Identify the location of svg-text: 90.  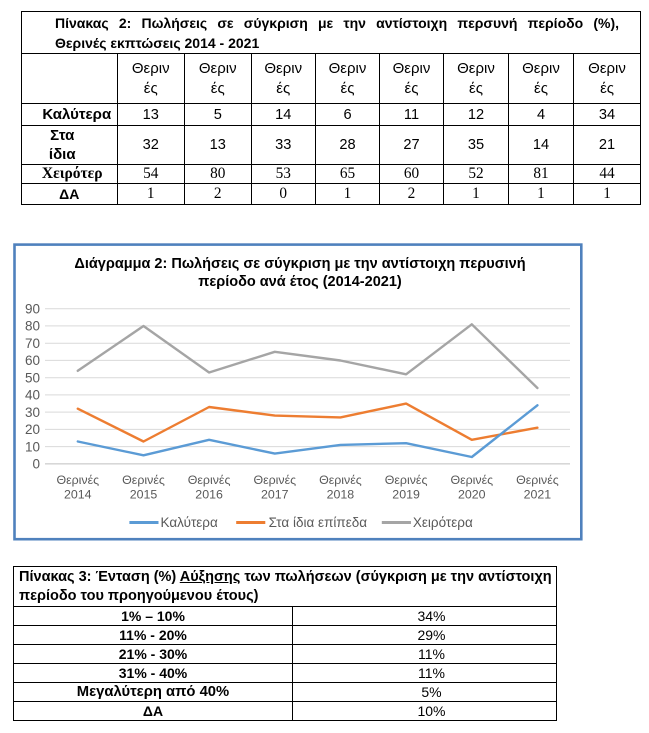
(32, 309).